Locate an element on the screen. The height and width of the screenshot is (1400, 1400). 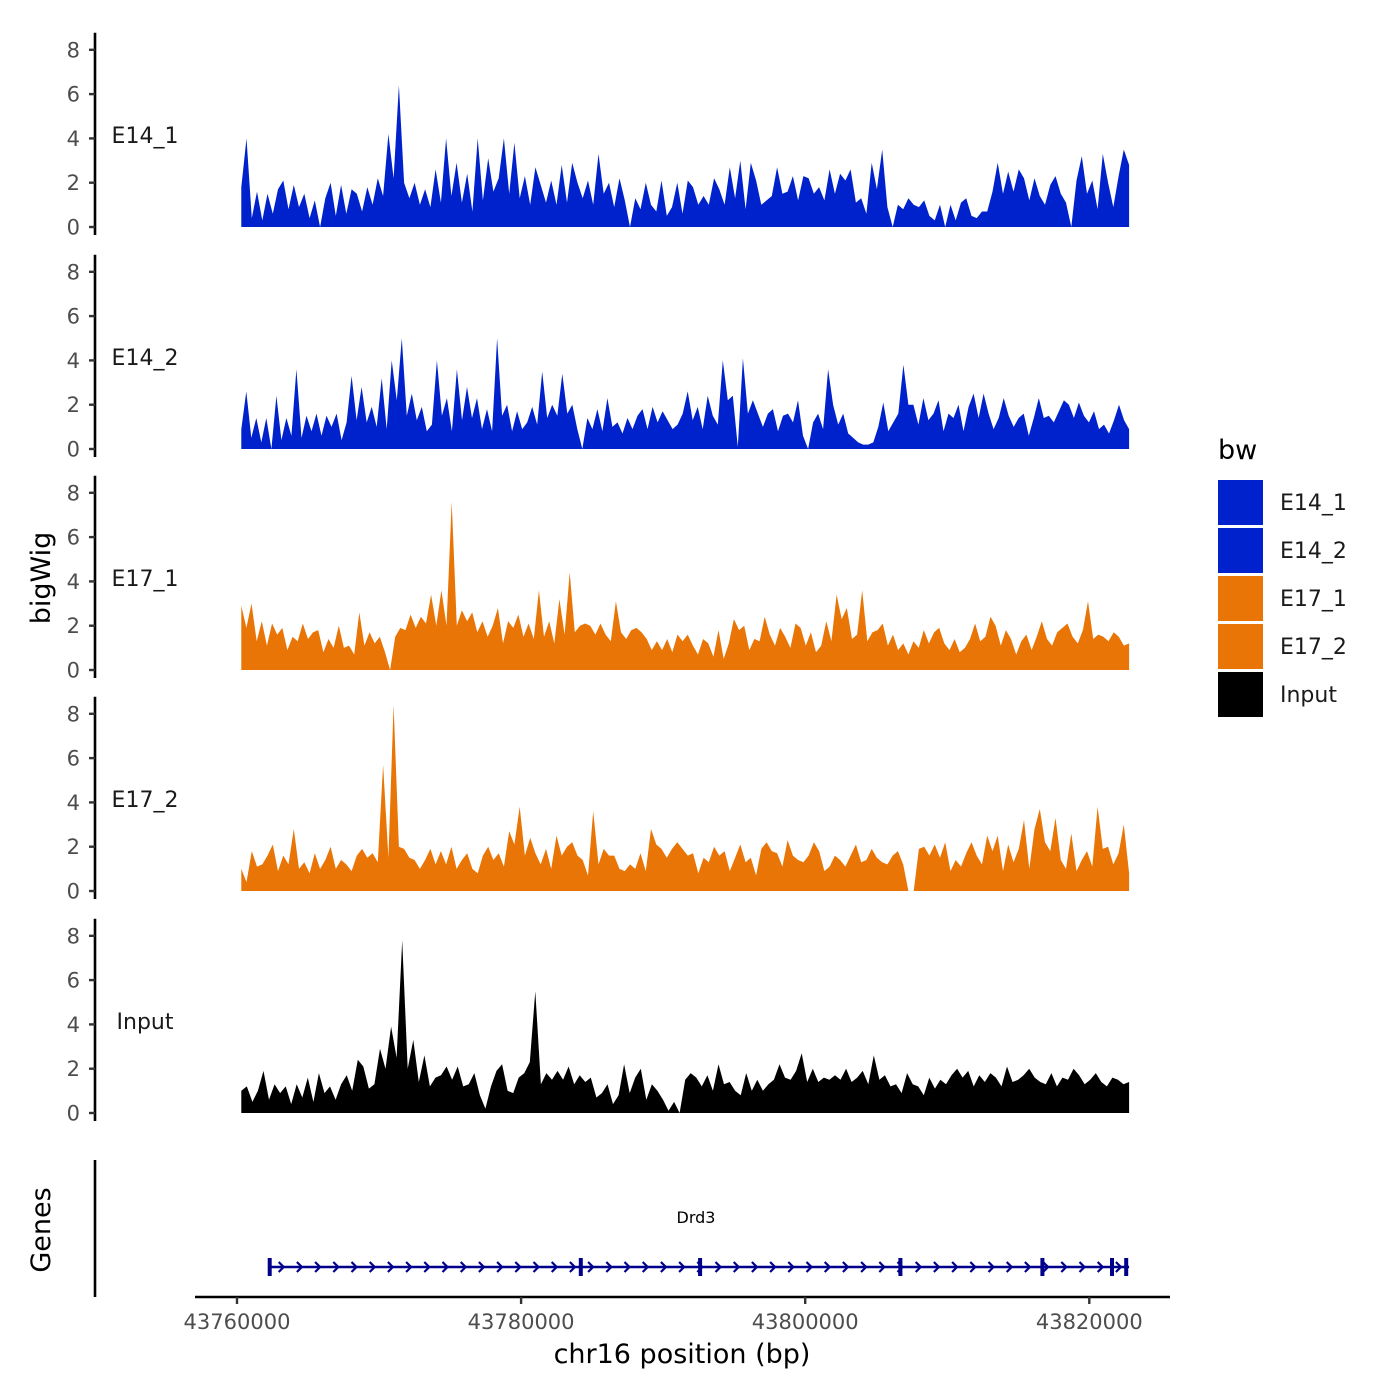
track-E14_1: 0 2 4 6 8 E14_1 is located at coordinates (598, 136).